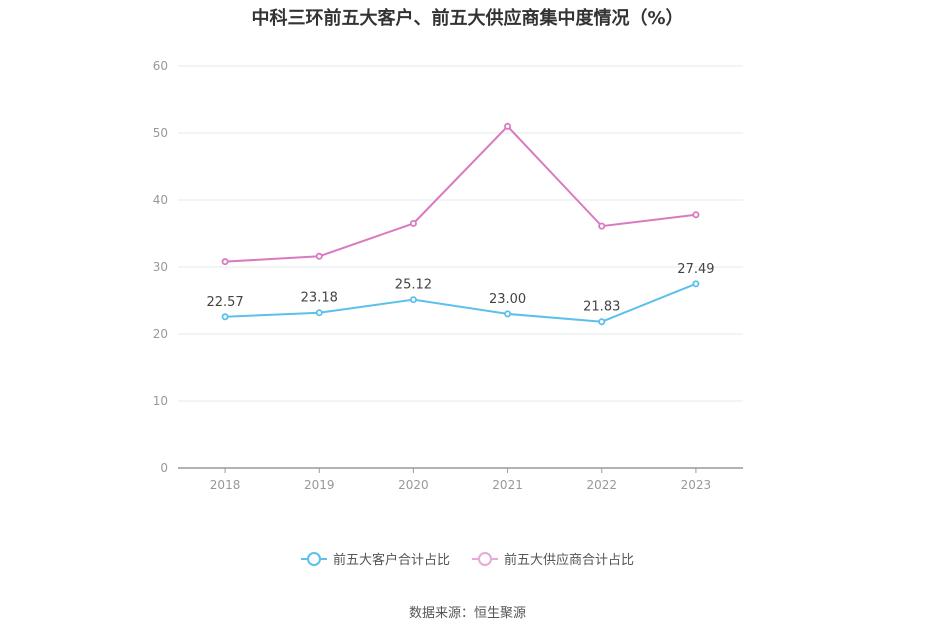 The image size is (935, 632). I want to click on legend-item-customers: 前五大客户合计占比, so click(375, 558).